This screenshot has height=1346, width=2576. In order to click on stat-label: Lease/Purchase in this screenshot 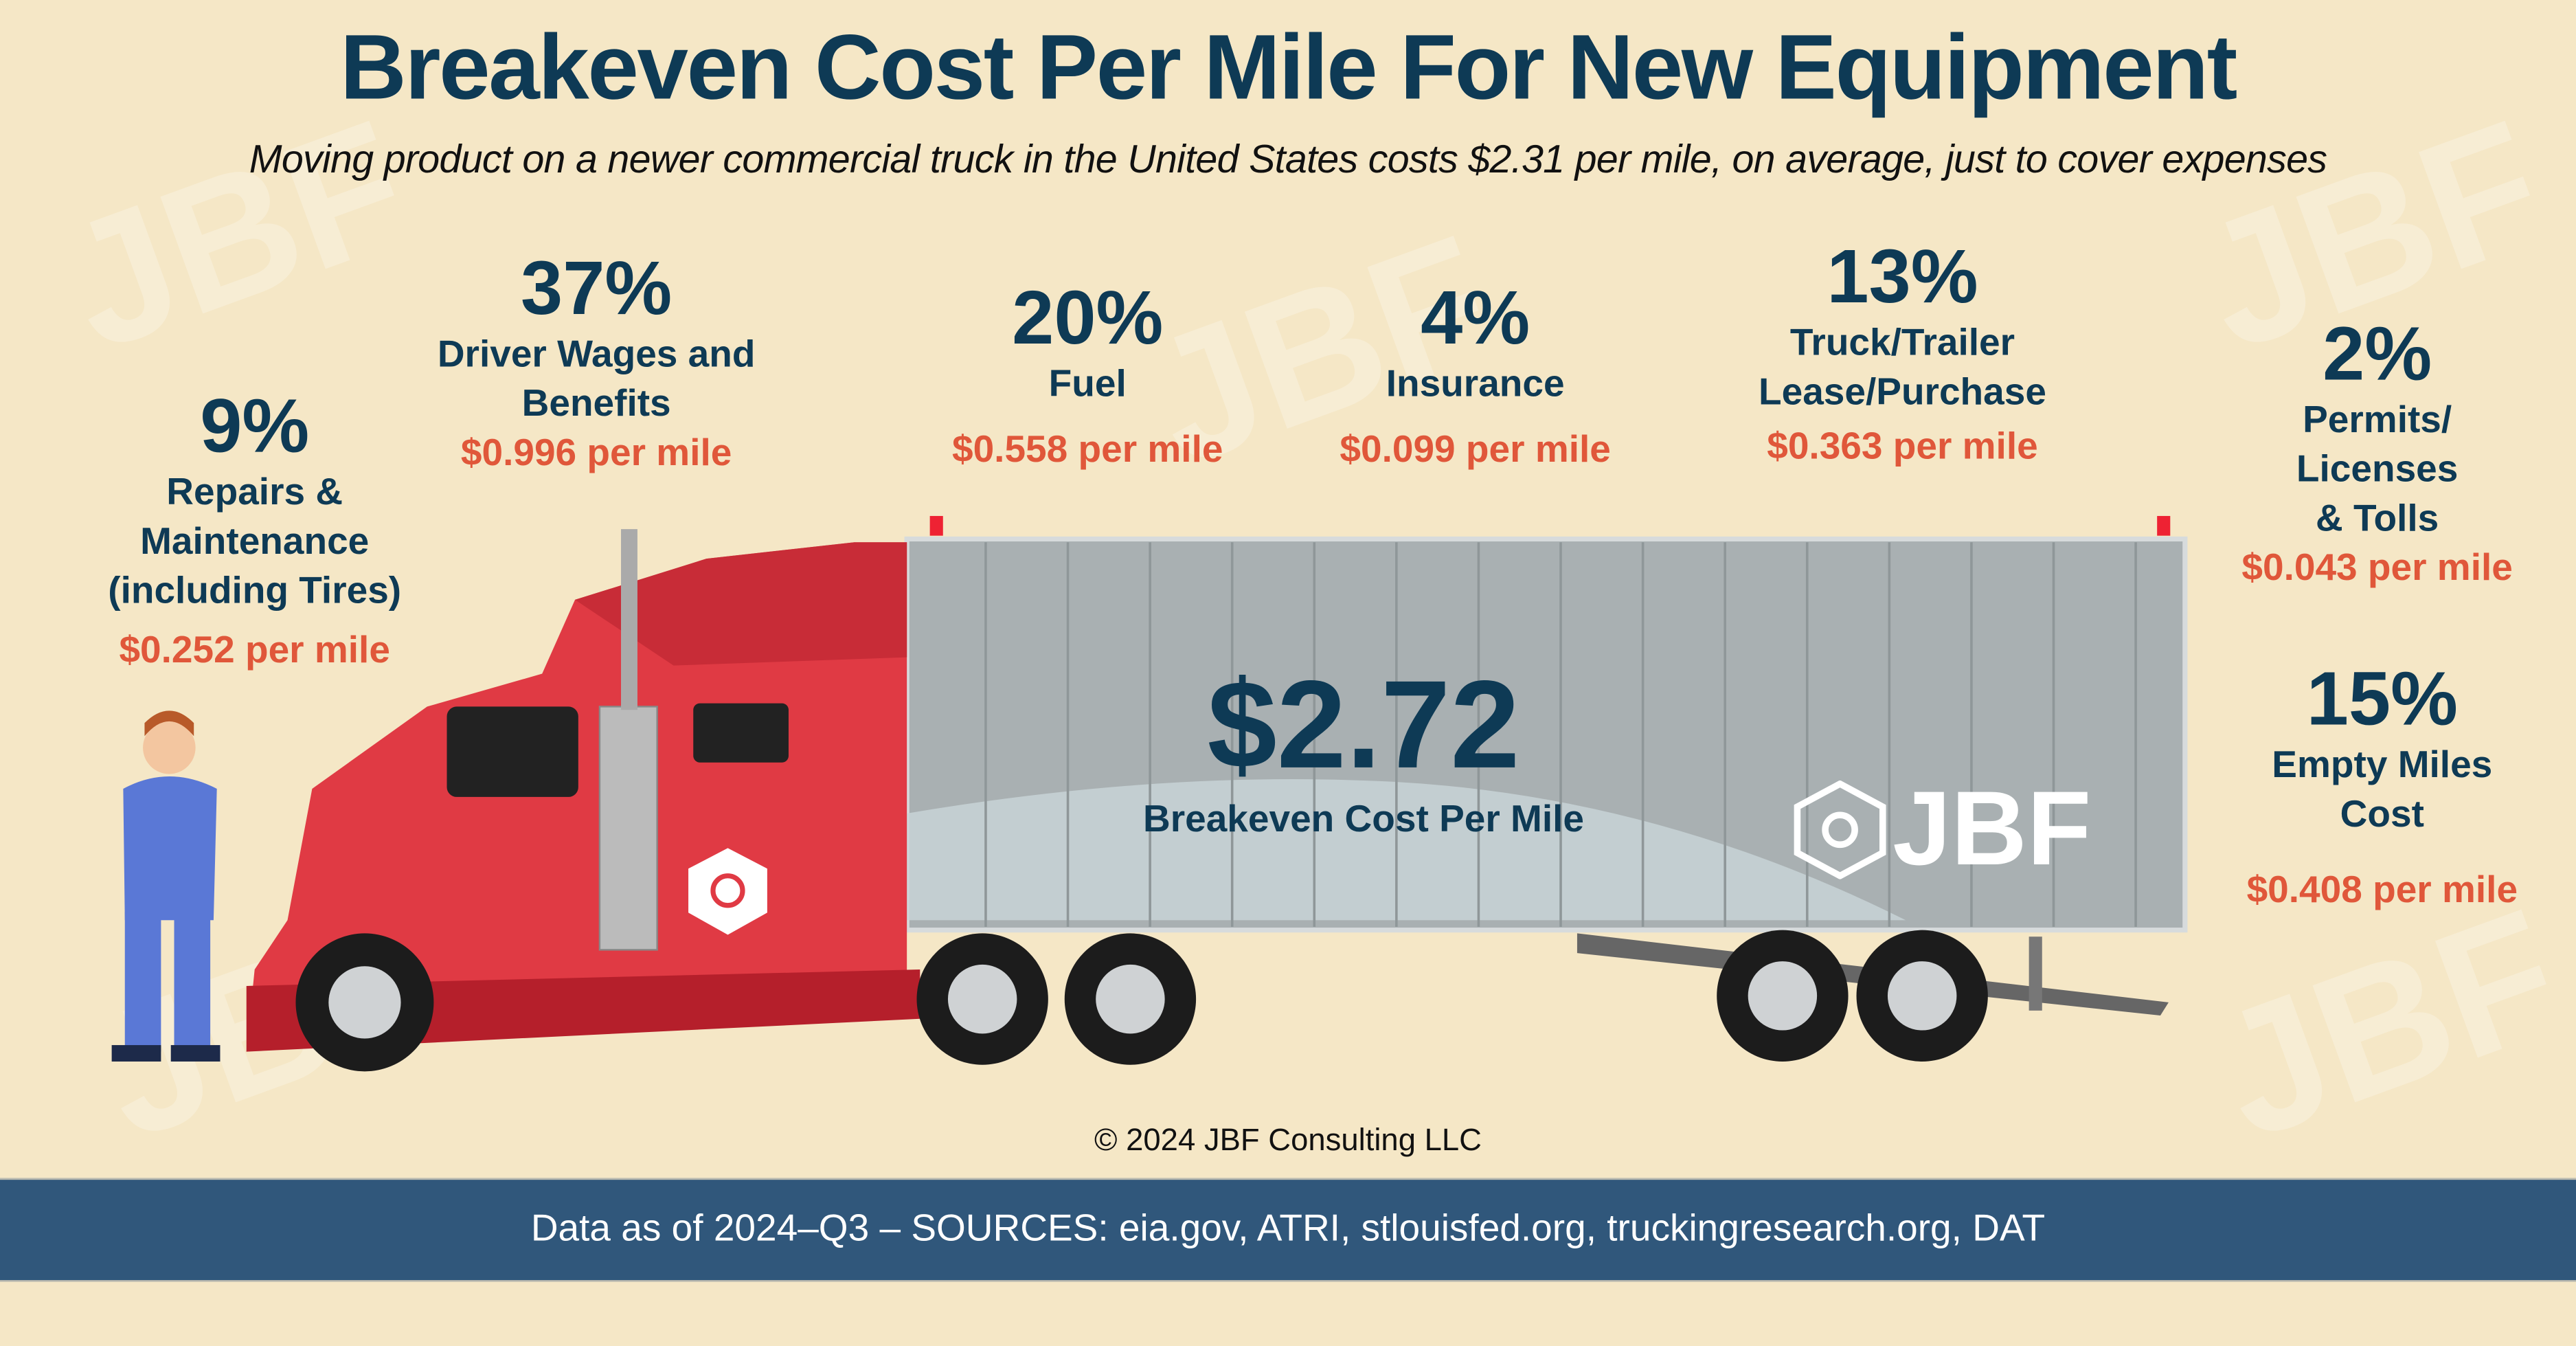, I will do `click(1902, 391)`.